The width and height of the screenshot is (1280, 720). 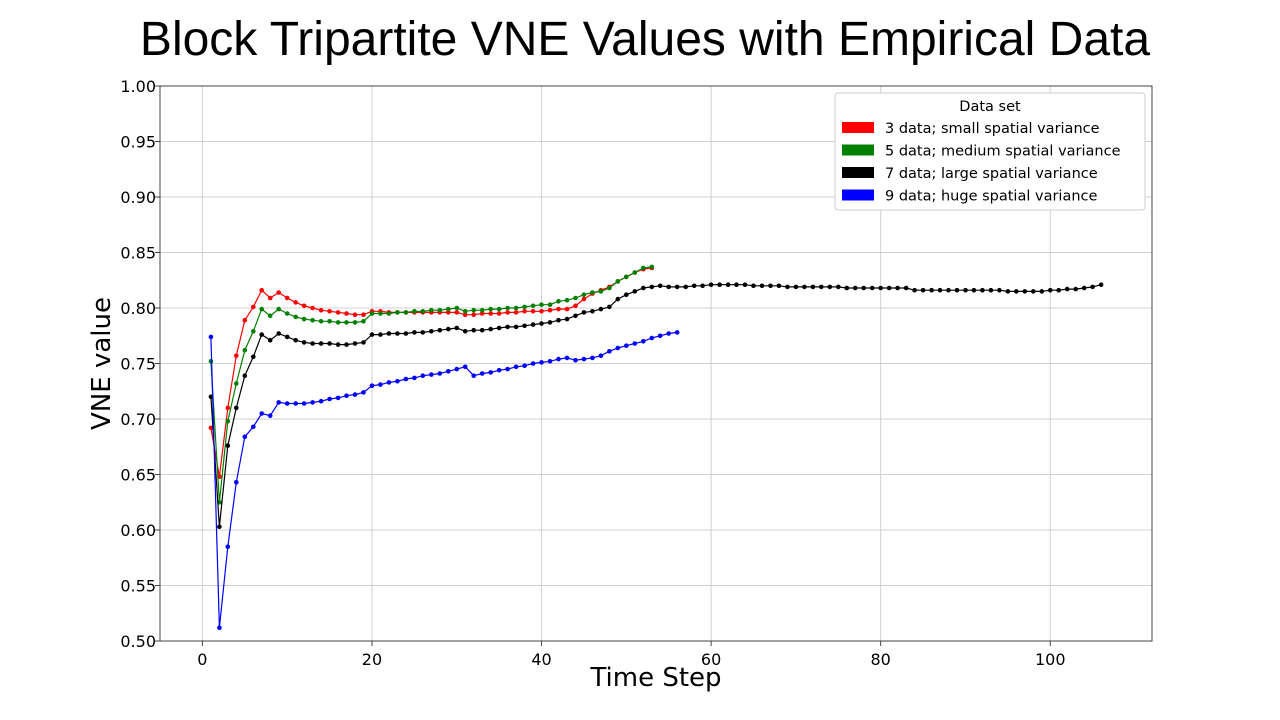 What do you see at coordinates (138, 253) in the screenshot?
I see `y-tick-label: 0.85` at bounding box center [138, 253].